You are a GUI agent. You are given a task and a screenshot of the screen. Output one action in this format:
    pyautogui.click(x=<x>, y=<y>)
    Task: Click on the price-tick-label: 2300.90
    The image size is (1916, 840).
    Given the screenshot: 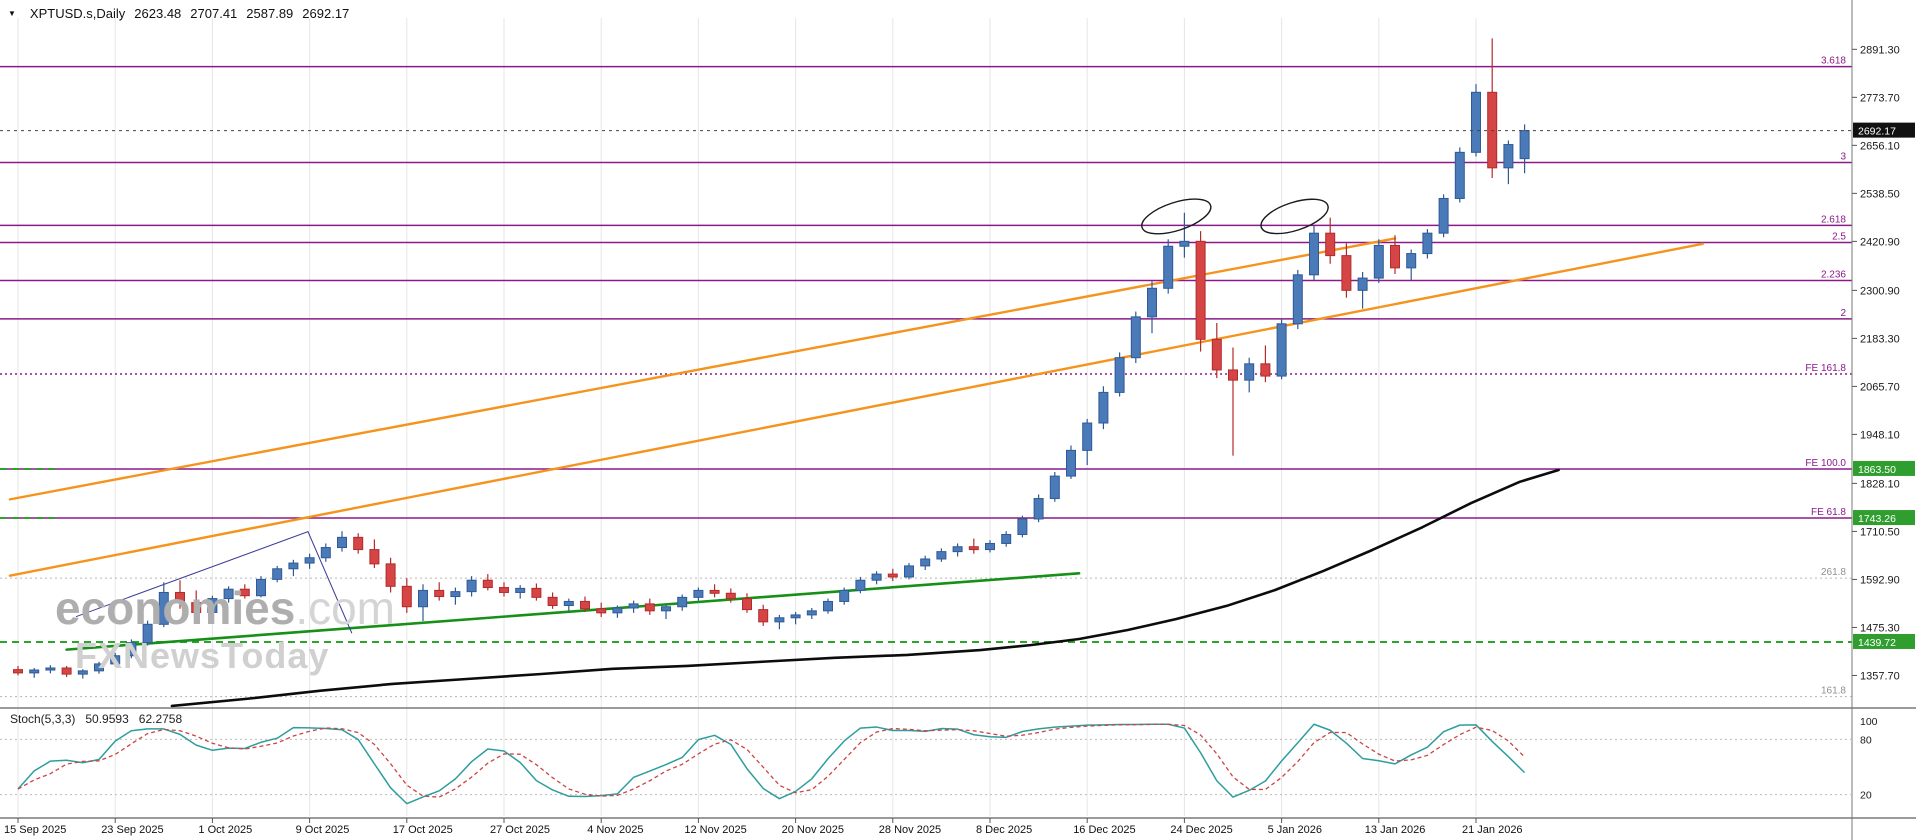 What is the action you would take?
    pyautogui.click(x=1880, y=291)
    